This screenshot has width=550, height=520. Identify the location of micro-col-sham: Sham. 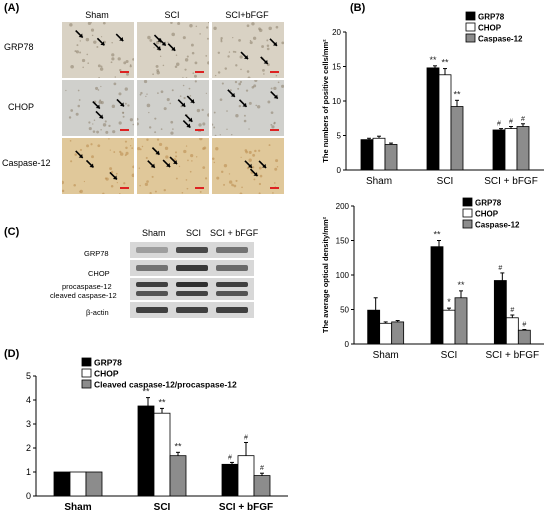
(97, 15).